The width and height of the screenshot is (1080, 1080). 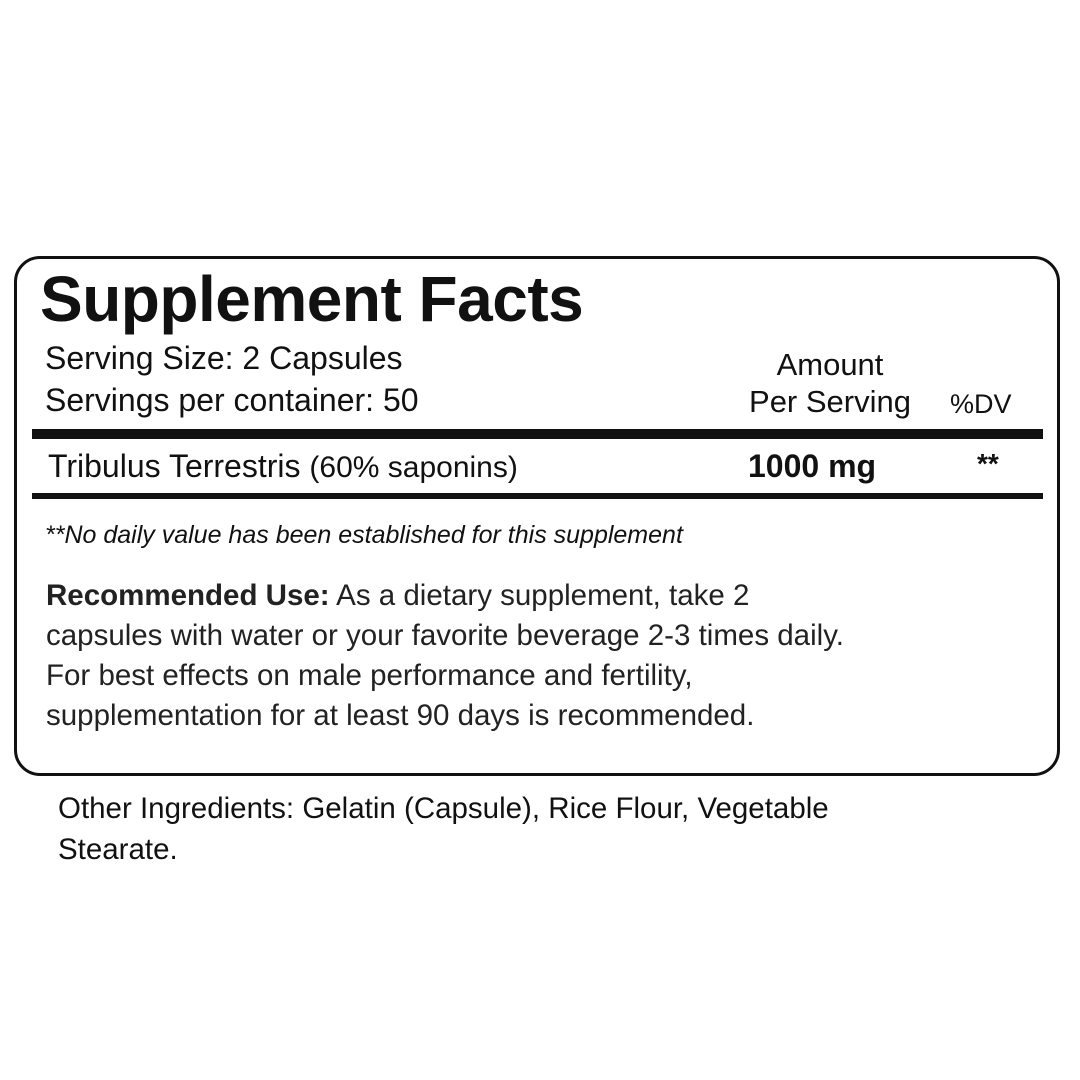 I want to click on ingredient-name: Tribulus Terrestris (60% saponins), so click(x=283, y=466).